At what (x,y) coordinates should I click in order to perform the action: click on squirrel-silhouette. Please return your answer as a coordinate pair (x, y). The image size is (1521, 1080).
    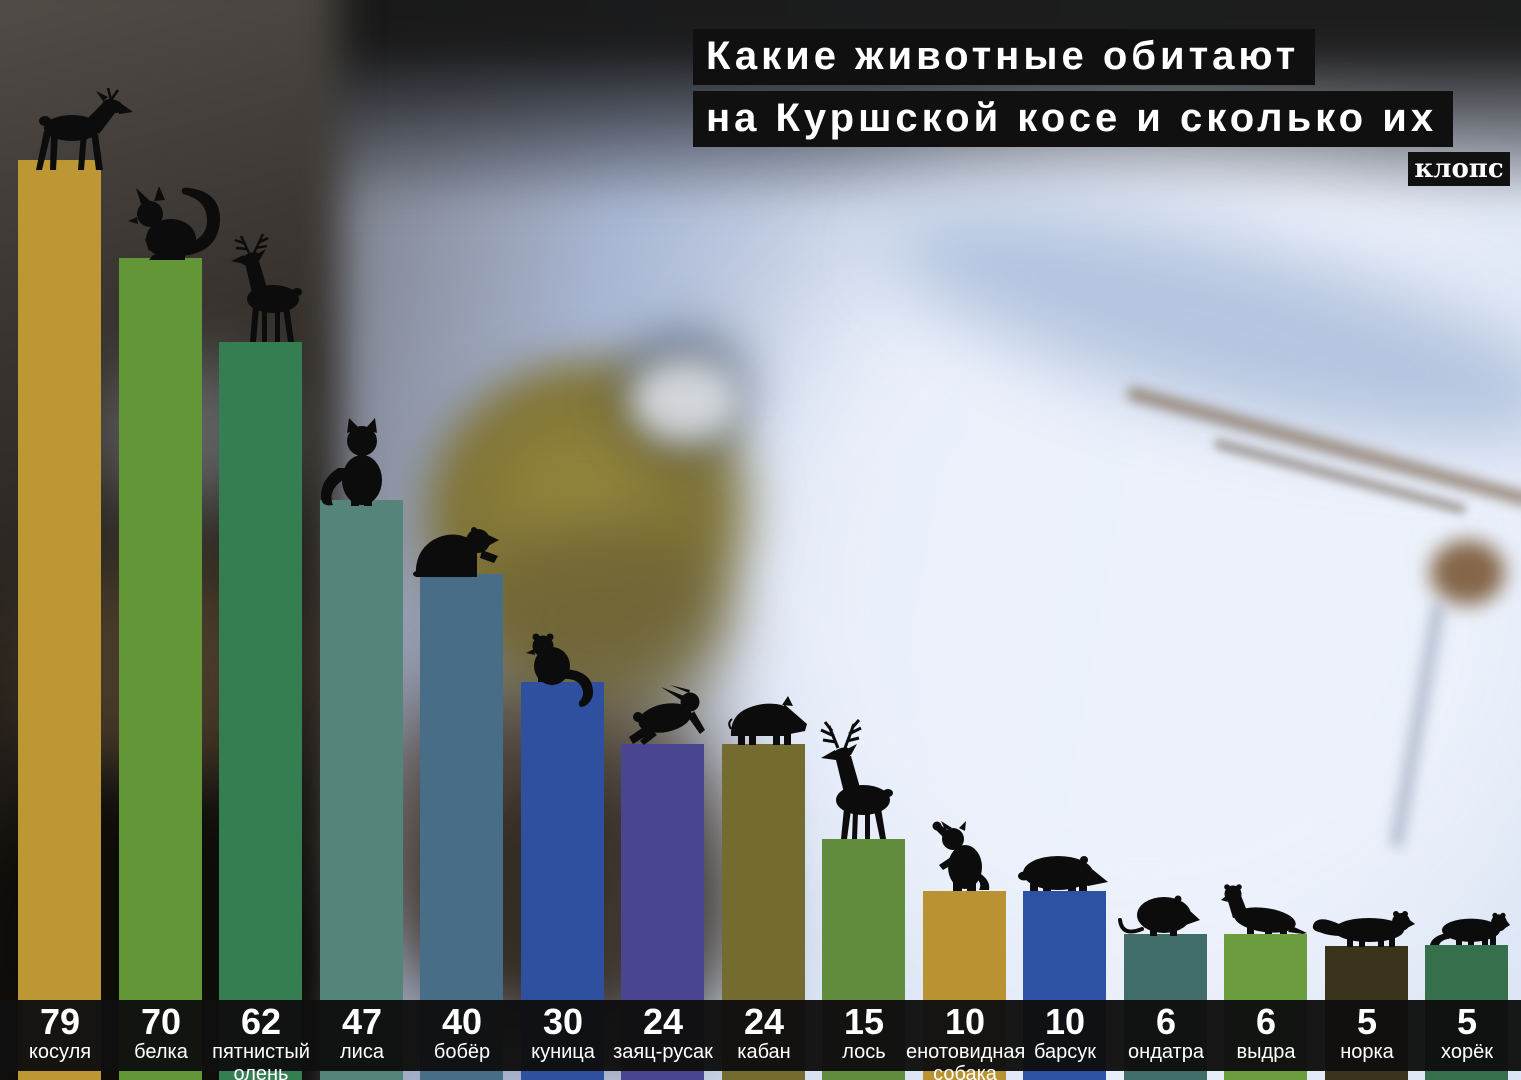
    Looking at the image, I should click on (175, 218).